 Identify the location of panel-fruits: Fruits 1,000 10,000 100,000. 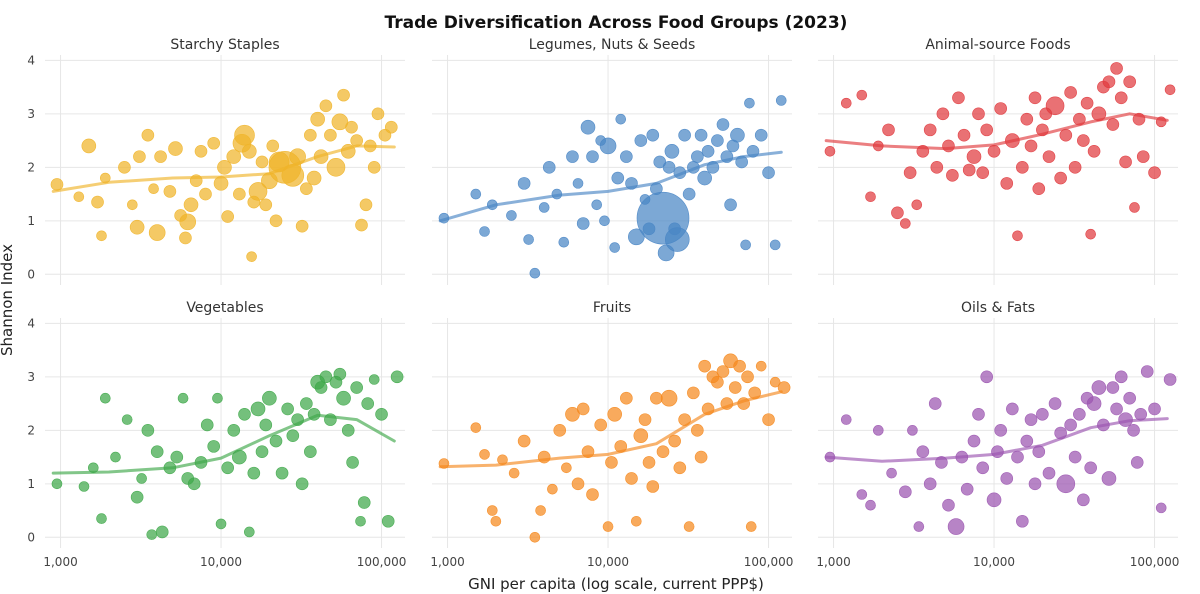
(611, 434).